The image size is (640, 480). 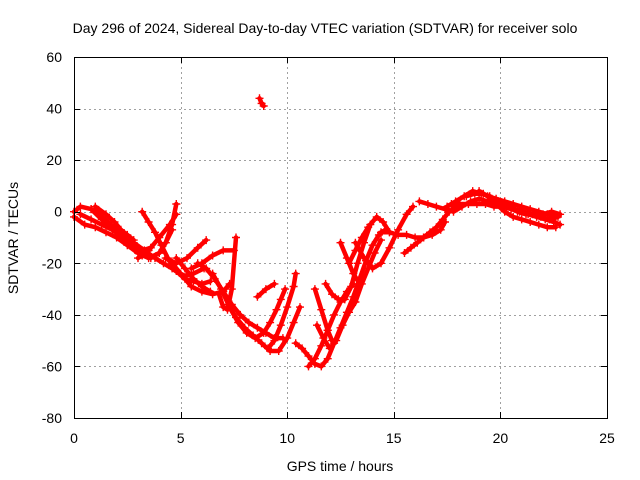 I want to click on y-tick-label: -40, so click(x=52, y=315).